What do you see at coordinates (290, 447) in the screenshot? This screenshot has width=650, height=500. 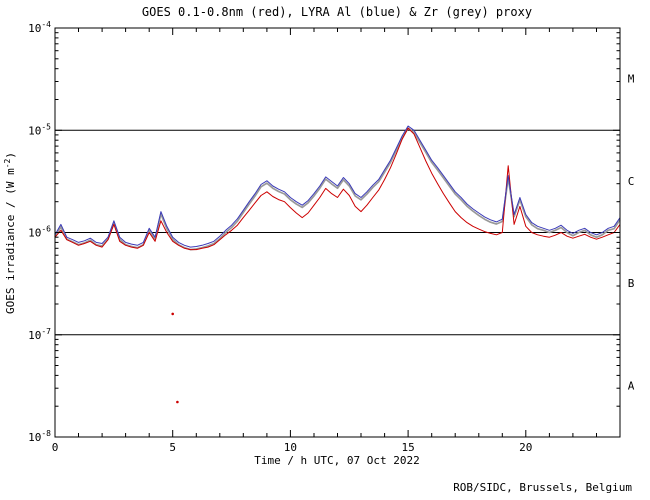 I see `x-tick-label: 10` at bounding box center [290, 447].